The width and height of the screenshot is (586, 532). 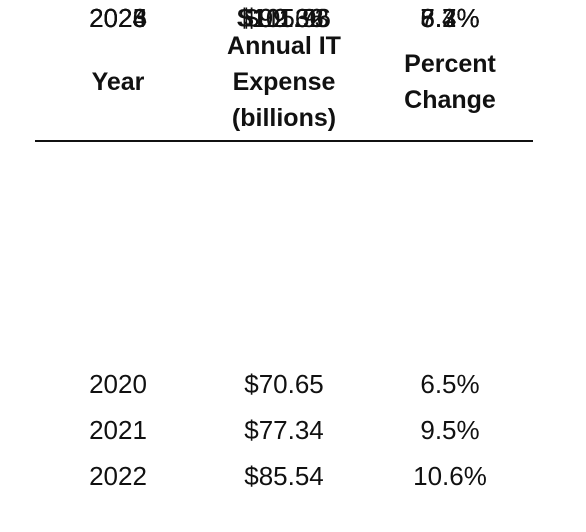 What do you see at coordinates (284, 46) in the screenshot?
I see `header-expense-line-1: Annual IT` at bounding box center [284, 46].